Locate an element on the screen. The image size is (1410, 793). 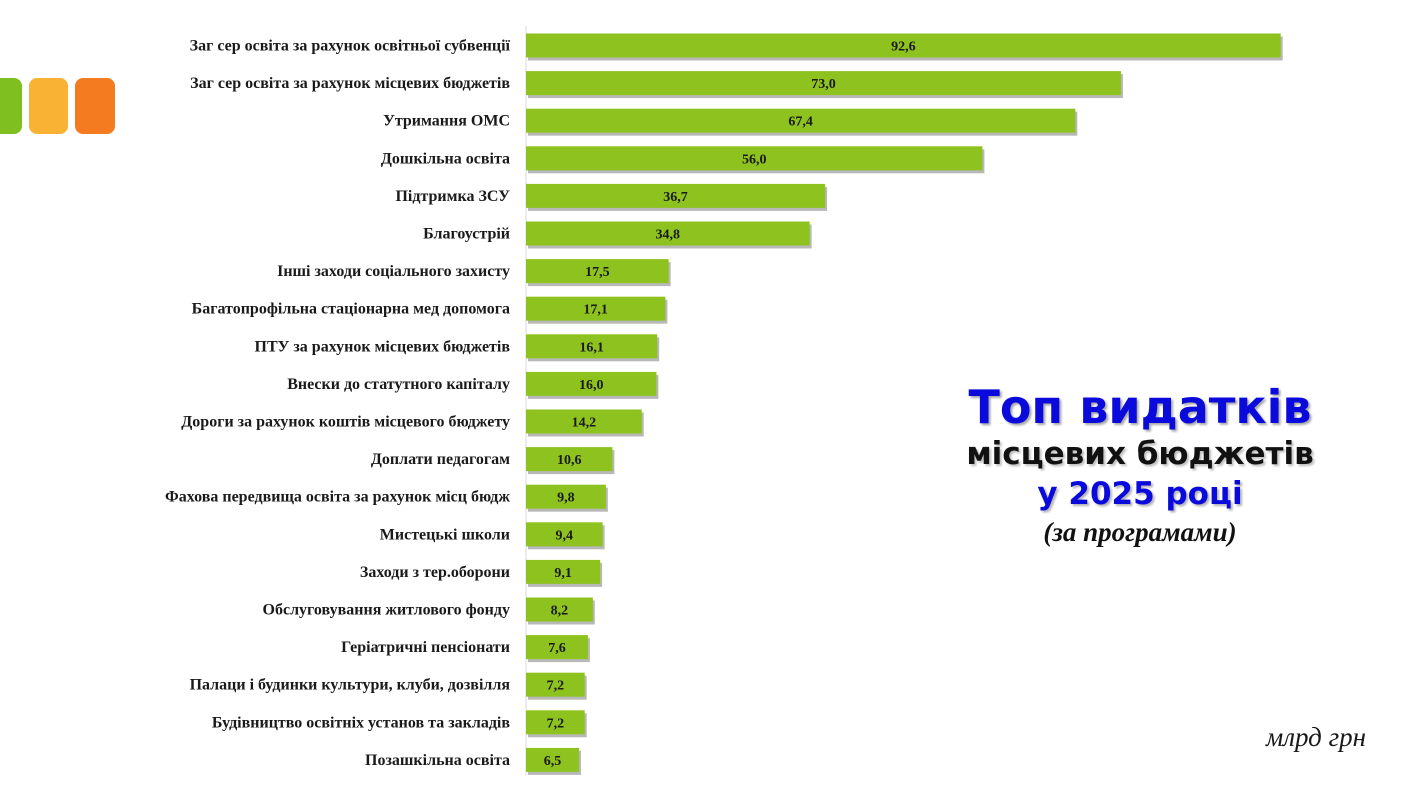
category-label: Мистецькі школи is located at coordinates (445, 534).